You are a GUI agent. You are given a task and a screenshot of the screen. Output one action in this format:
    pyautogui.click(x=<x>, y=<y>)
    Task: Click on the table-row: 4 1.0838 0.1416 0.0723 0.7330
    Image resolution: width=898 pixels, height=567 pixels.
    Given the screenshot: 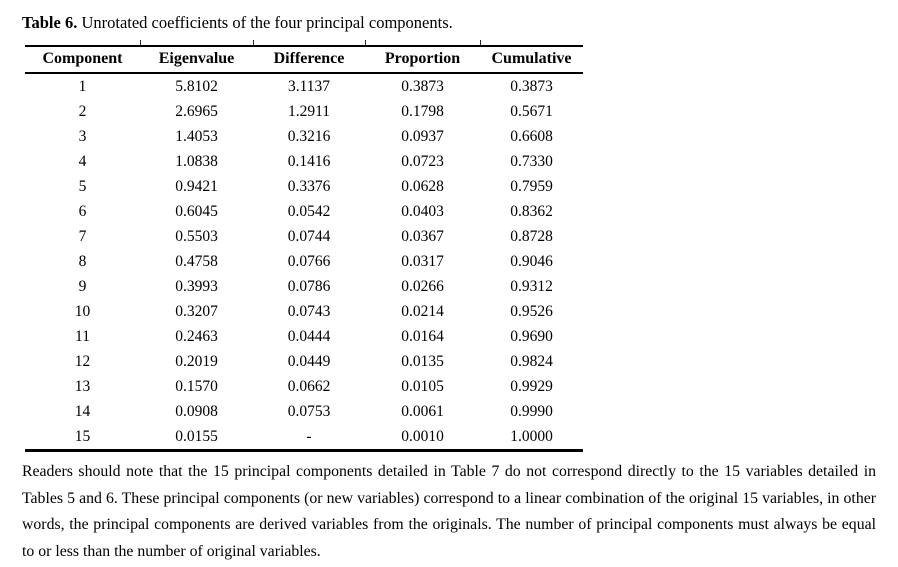 What is the action you would take?
    pyautogui.click(x=304, y=161)
    